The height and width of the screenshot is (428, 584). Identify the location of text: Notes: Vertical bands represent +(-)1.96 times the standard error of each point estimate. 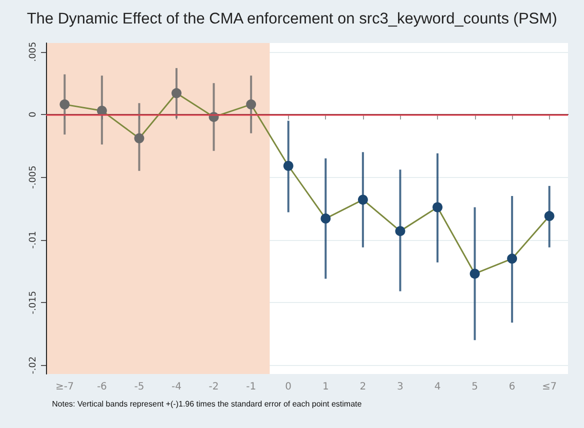
(207, 404).